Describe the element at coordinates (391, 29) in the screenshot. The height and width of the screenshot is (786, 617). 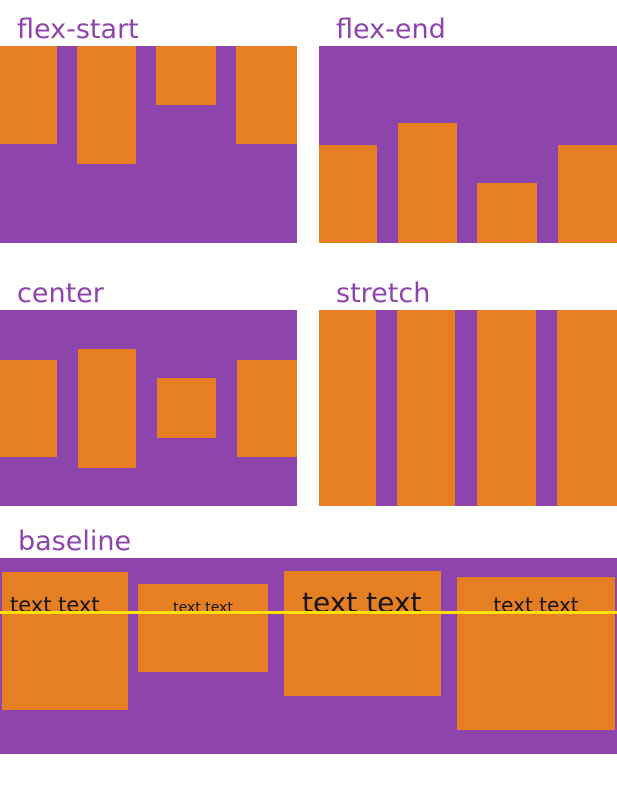
I see `panel-label-flex-end: flex-end` at that location.